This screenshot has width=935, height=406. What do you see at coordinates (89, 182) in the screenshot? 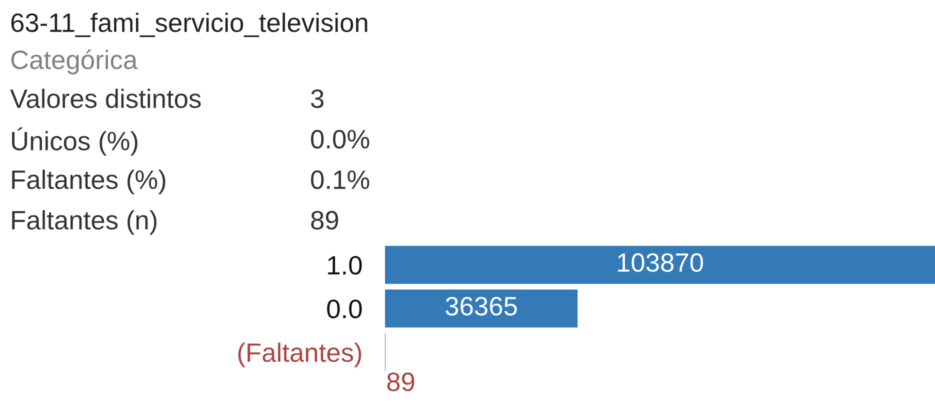
I see `text: Faltantes (%)` at bounding box center [89, 182].